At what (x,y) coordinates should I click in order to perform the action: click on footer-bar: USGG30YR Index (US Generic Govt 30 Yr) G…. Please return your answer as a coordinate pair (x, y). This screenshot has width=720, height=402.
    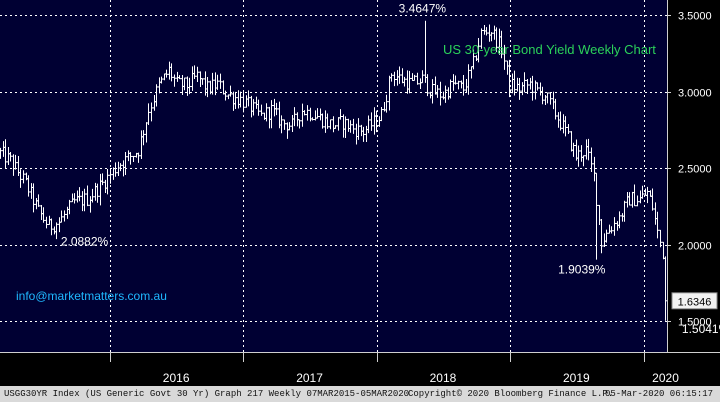
    Looking at the image, I should click on (360, 394).